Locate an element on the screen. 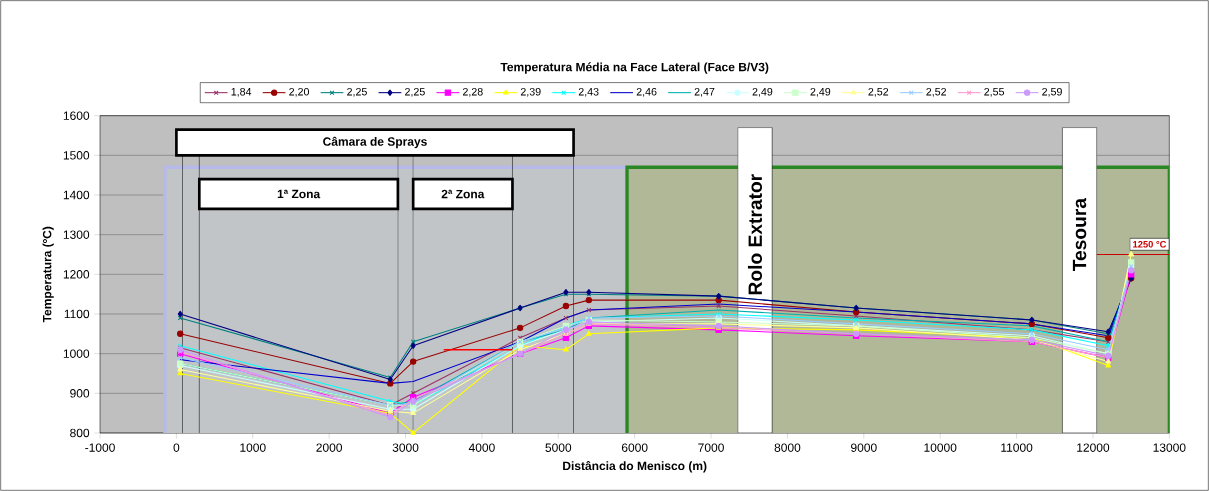  x-tick-label: -1000 is located at coordinates (100, 447).